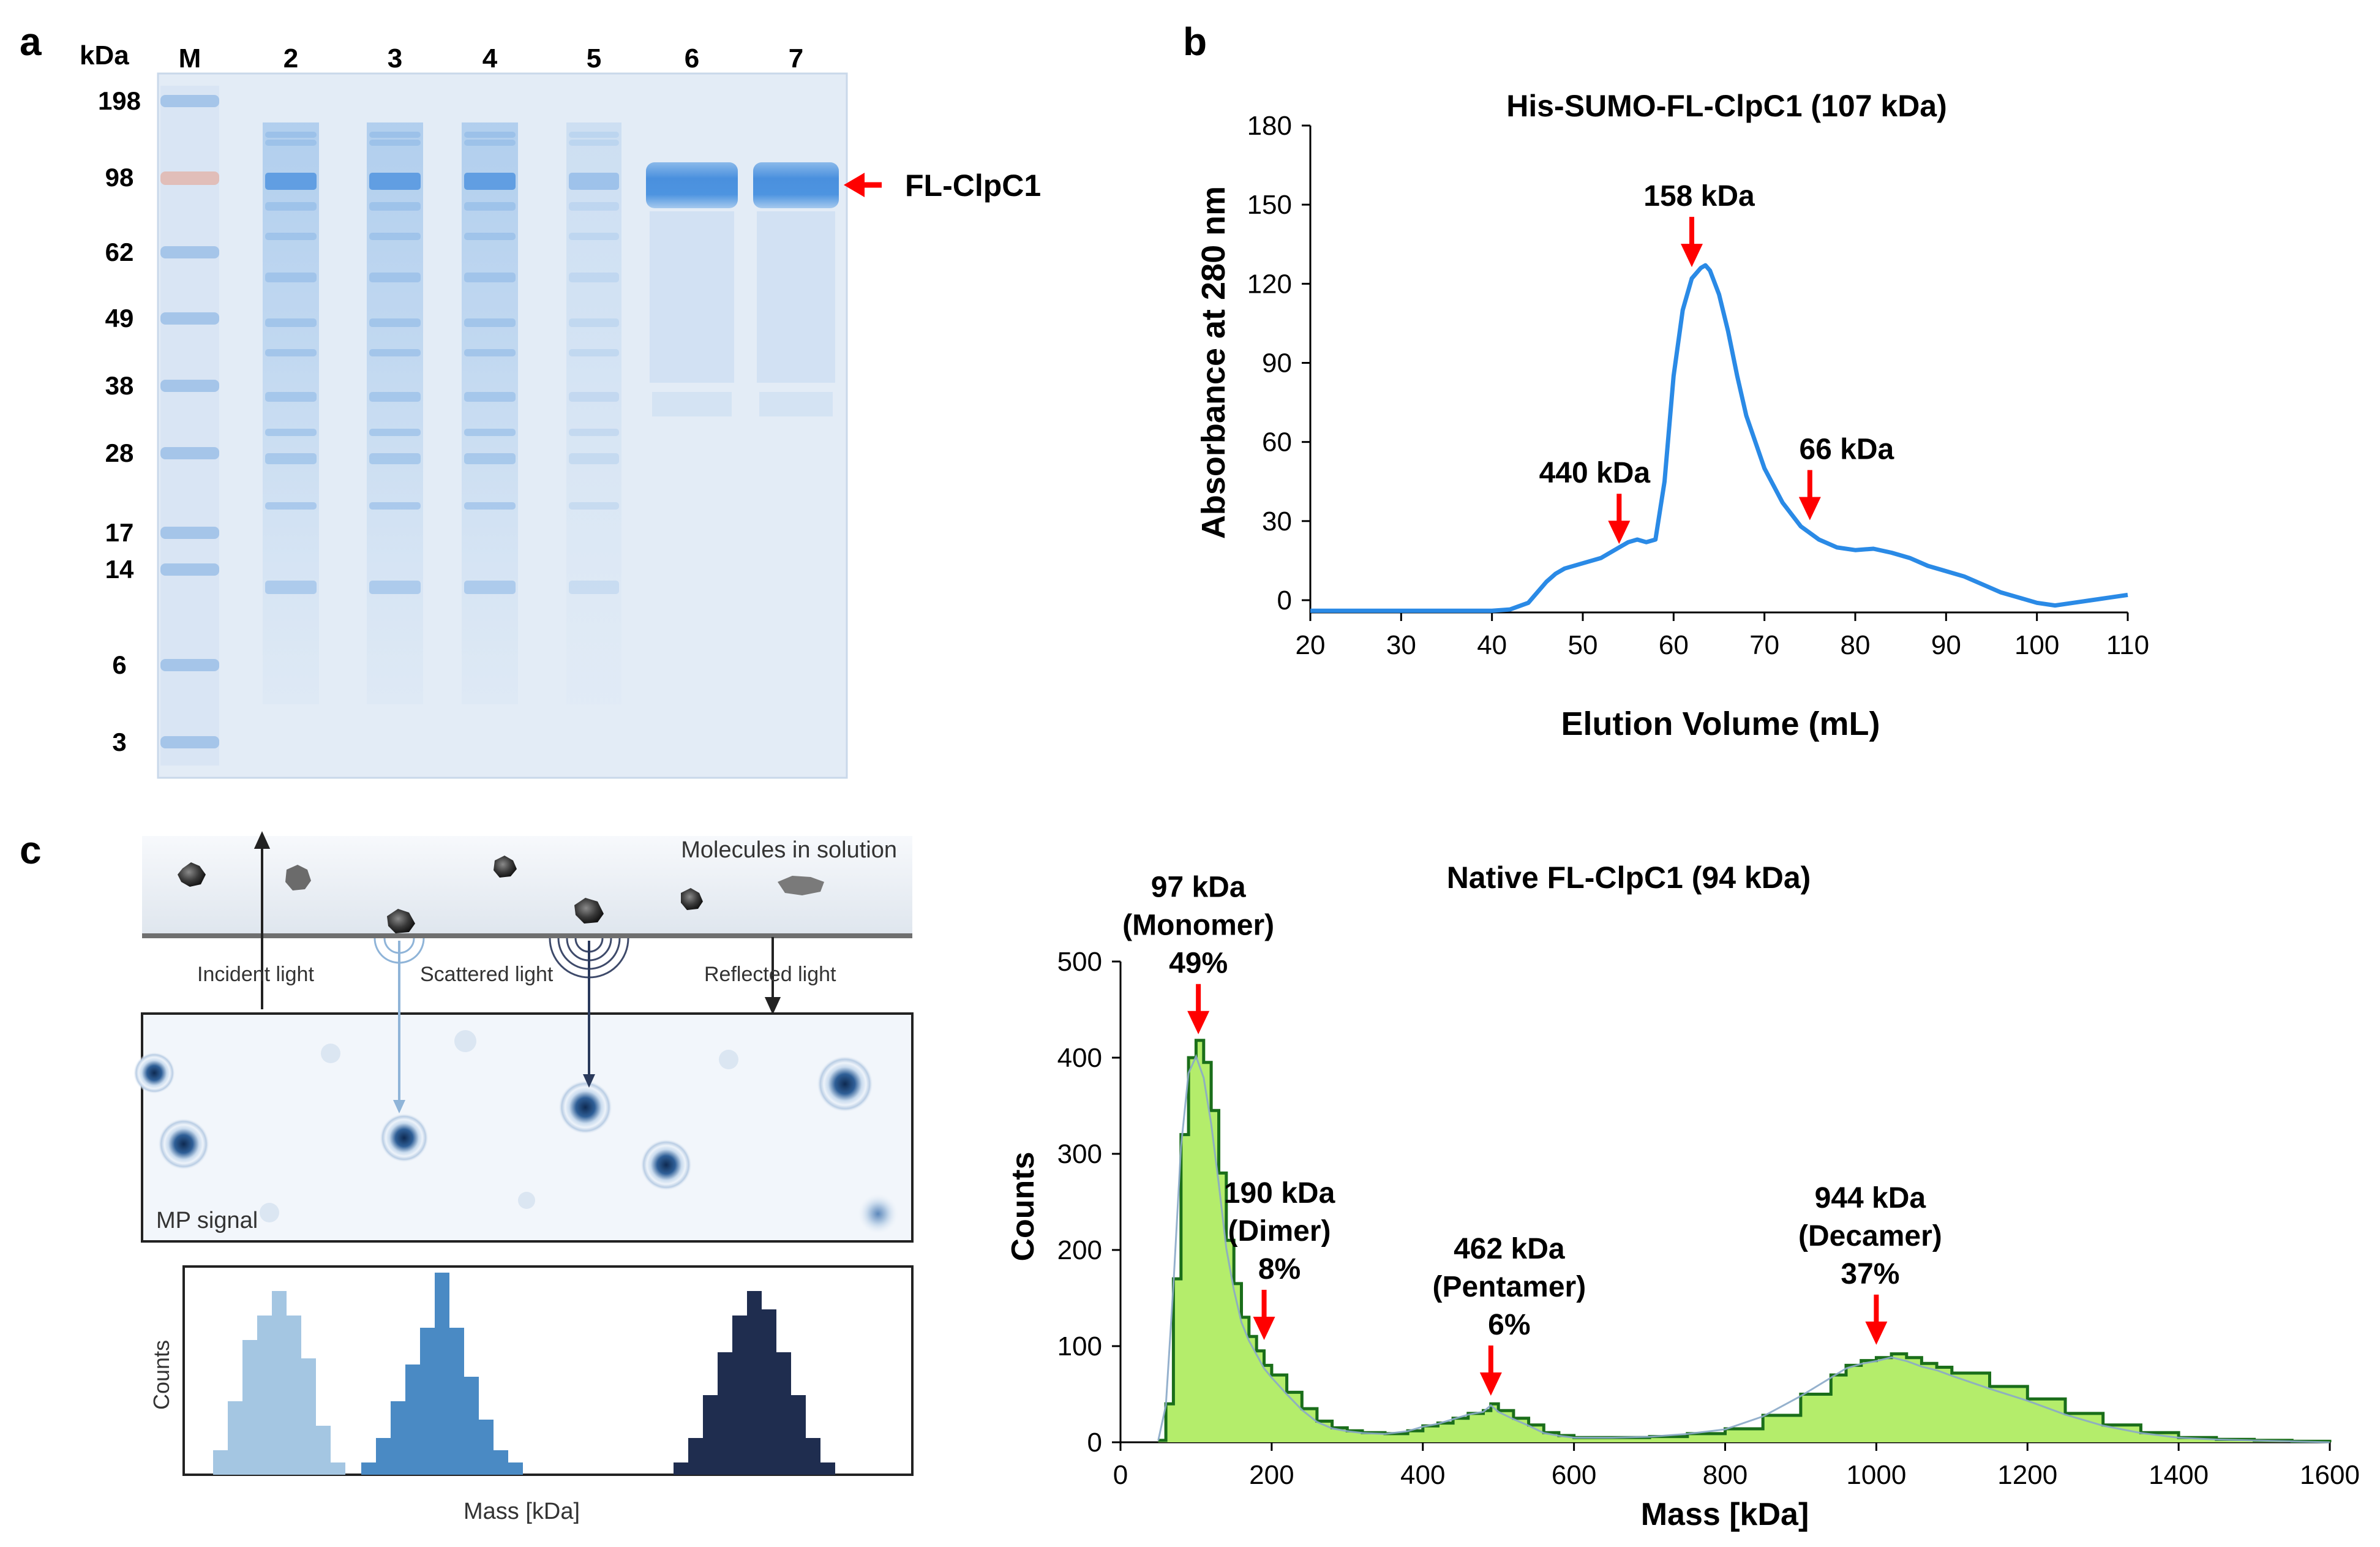 The width and height of the screenshot is (2380, 1547). Describe the element at coordinates (1492, 645) in the screenshot. I see `sec-x-tick-label: 40` at that location.